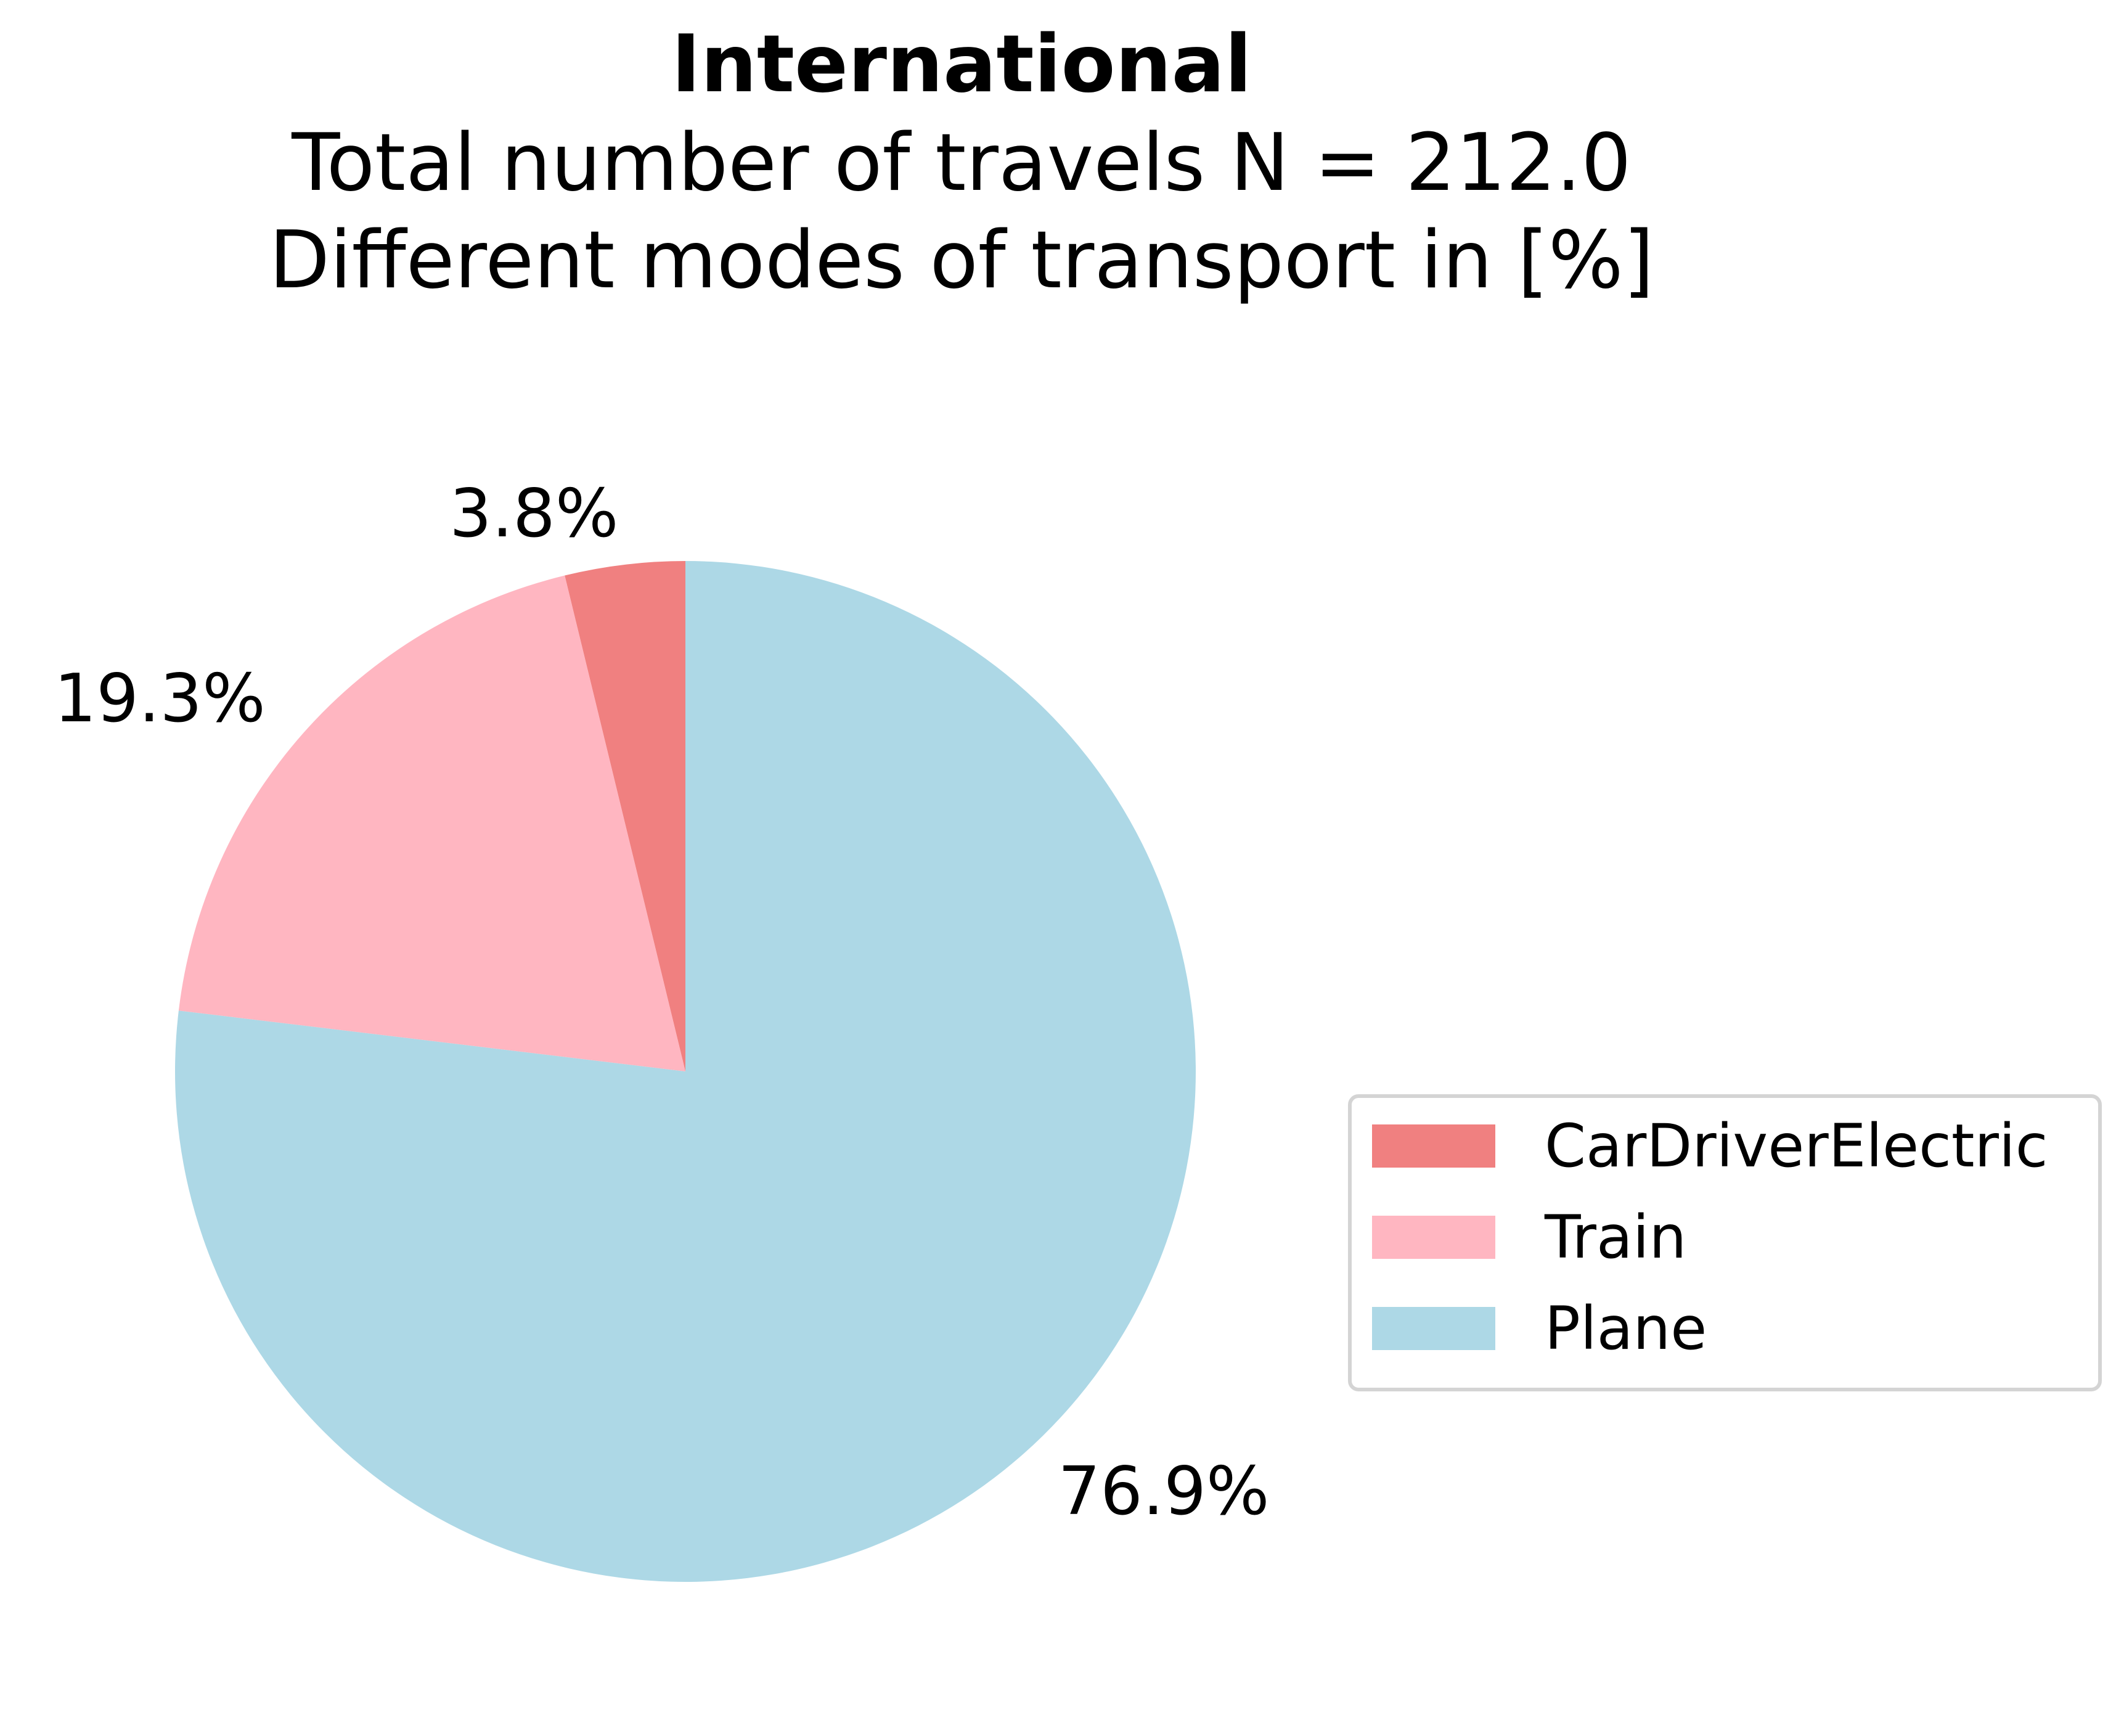 The image size is (2124, 1736). What do you see at coordinates (533, 513) in the screenshot?
I see `pie-value-label-cardriverelectric: 3.8%` at bounding box center [533, 513].